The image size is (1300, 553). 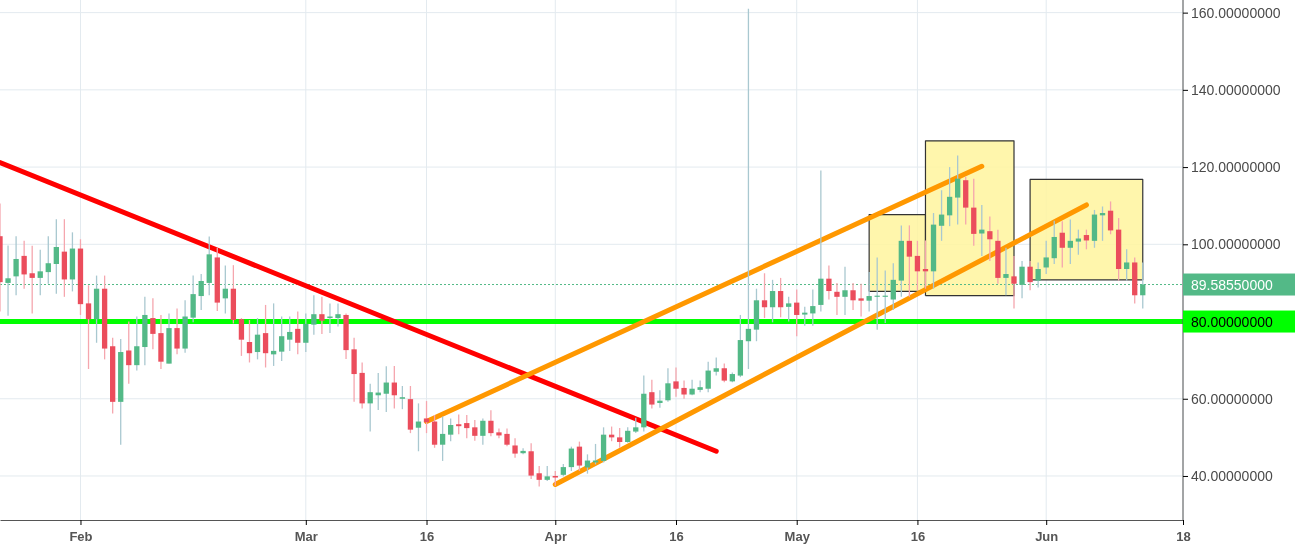 What do you see at coordinates (1236, 89) in the screenshot?
I see `y-tick-label: 140.00000000` at bounding box center [1236, 89].